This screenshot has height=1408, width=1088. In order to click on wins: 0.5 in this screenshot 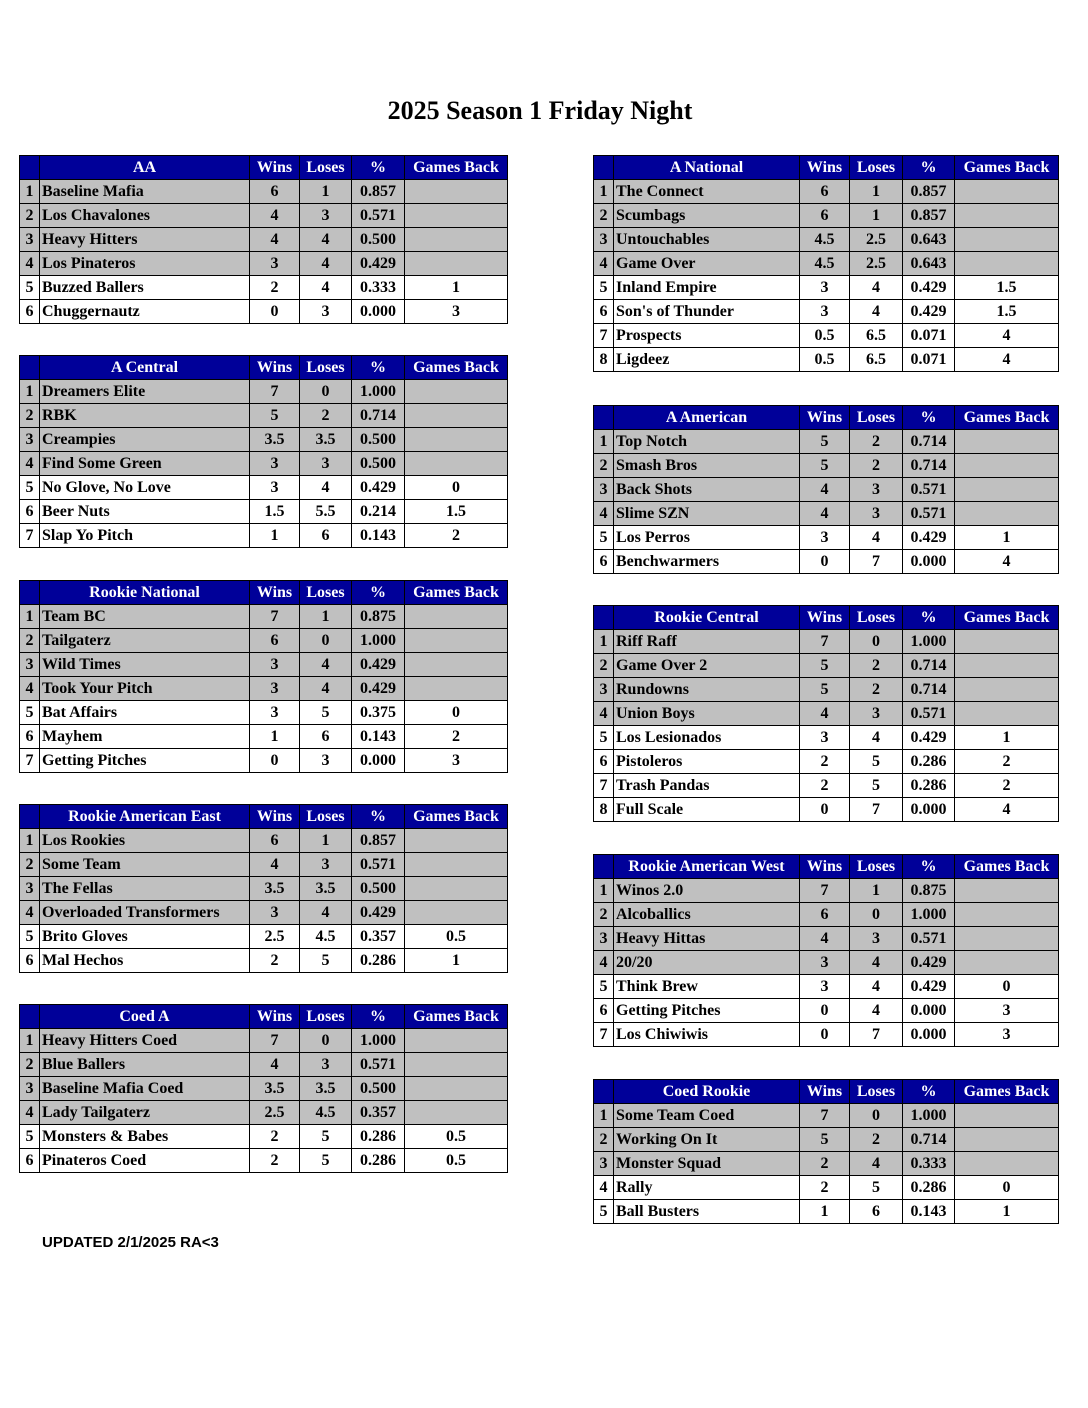, I will do `click(824, 359)`.